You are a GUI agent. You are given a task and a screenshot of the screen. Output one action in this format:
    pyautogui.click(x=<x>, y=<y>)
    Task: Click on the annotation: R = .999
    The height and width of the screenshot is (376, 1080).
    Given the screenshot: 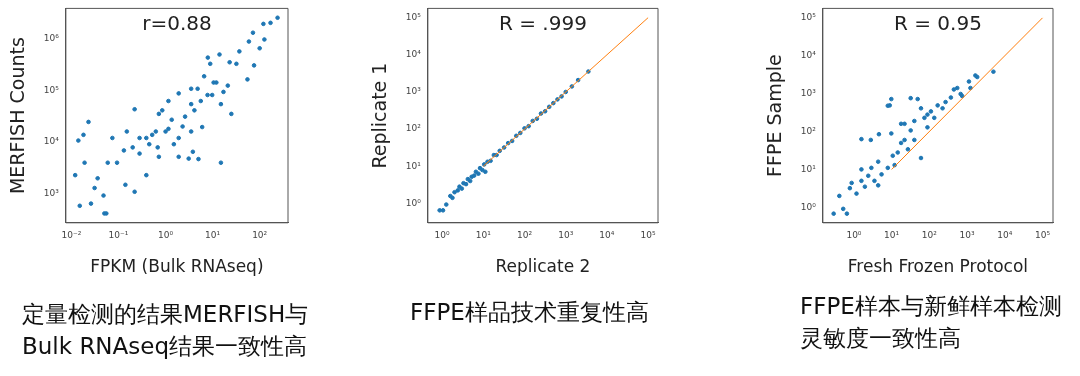 What is the action you would take?
    pyautogui.click(x=542, y=22)
    